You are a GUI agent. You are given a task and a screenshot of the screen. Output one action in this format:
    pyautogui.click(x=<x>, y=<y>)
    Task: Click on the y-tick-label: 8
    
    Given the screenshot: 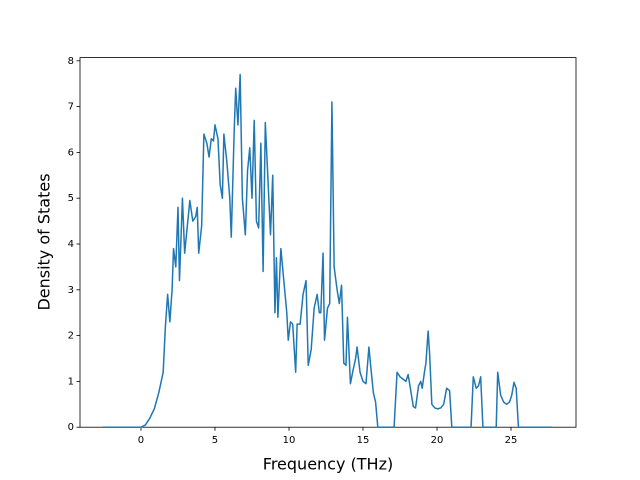 What is the action you would take?
    pyautogui.click(x=71, y=61)
    